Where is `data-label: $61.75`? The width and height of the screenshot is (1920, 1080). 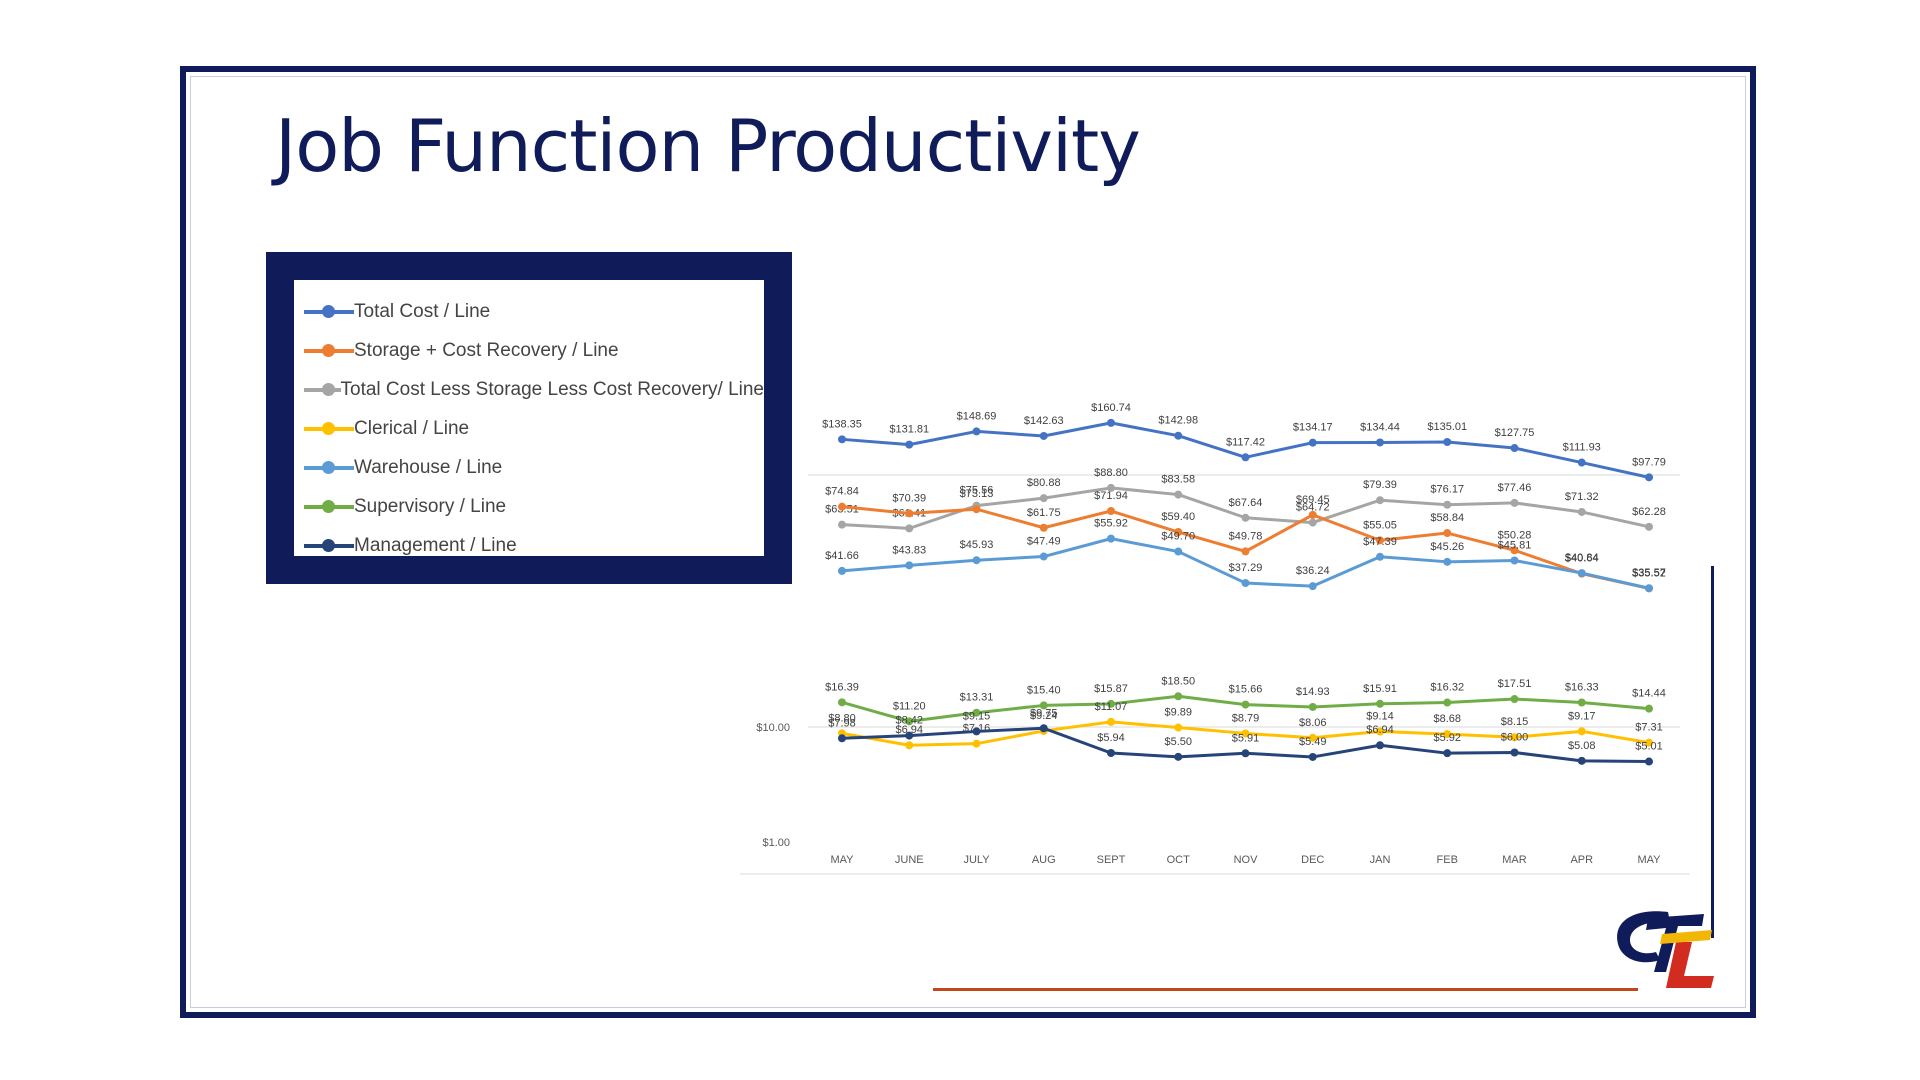
data-label: $61.75 is located at coordinates (1044, 513).